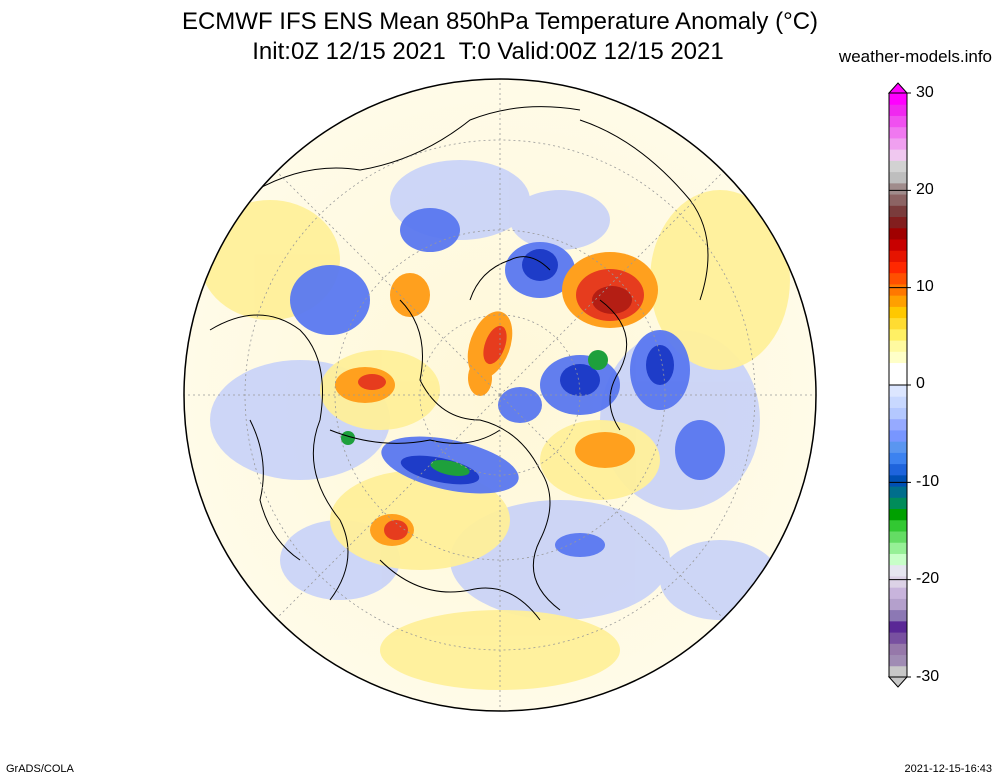 The height and width of the screenshot is (779, 1000). I want to click on colorbar-min-arrow, so click(898, 682).